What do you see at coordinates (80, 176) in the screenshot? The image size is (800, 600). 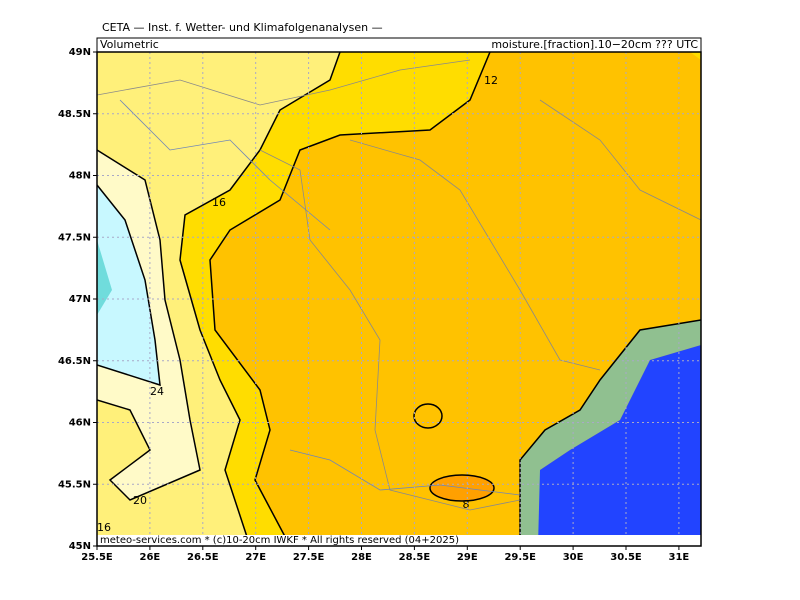 I see `lat-tick-label: 48N` at bounding box center [80, 176].